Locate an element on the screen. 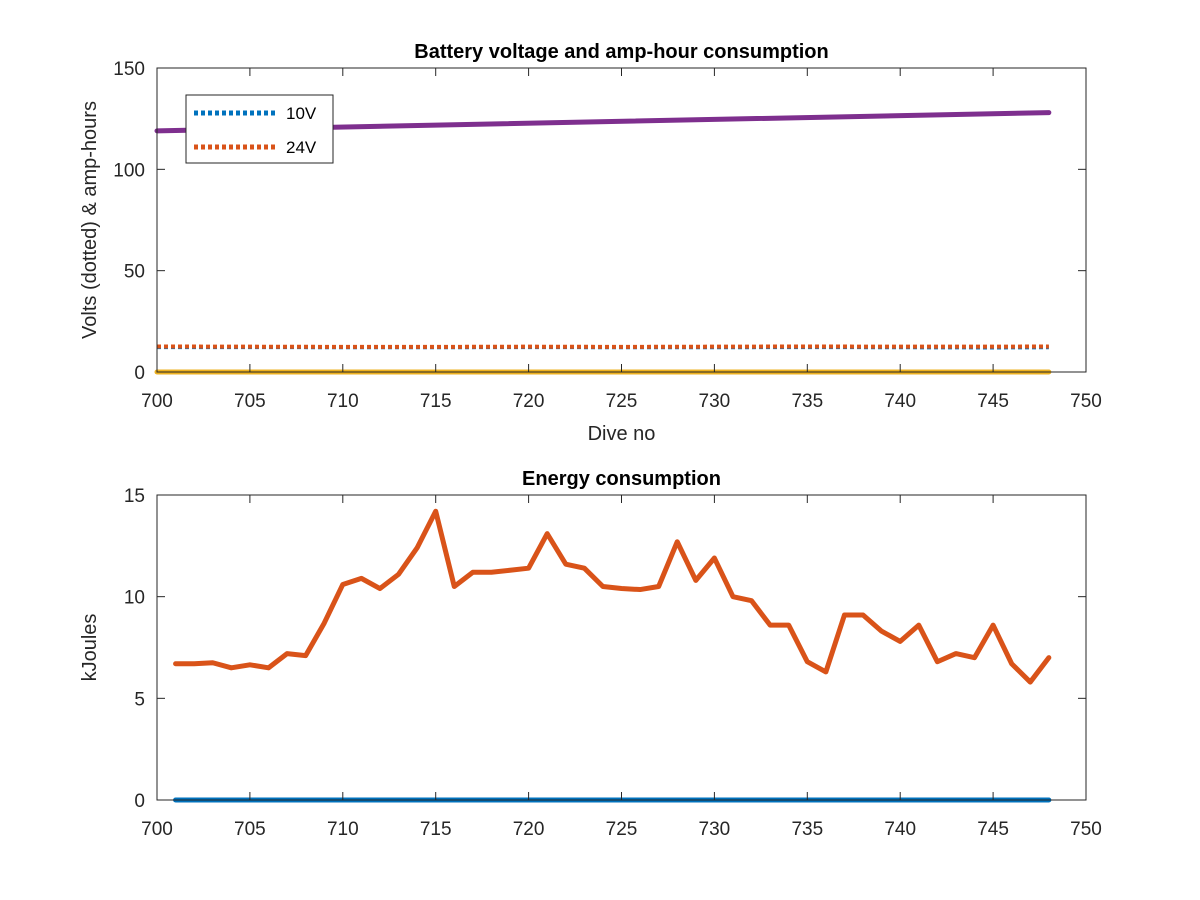  y-tick-label: 50 is located at coordinates (134, 272).